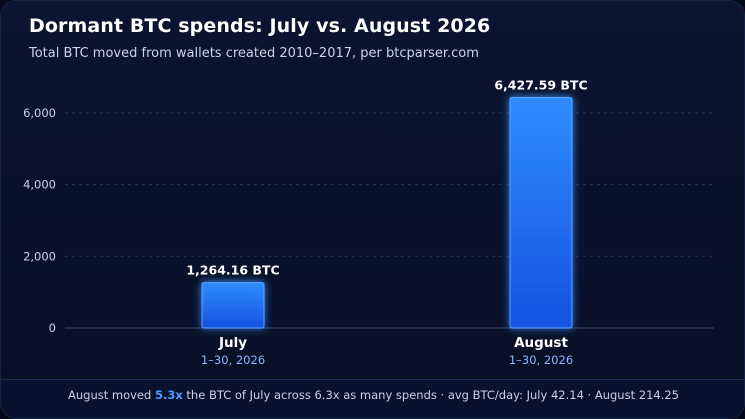 The image size is (745, 419). Describe the element at coordinates (233, 305) in the screenshot. I see `bar-july` at that location.